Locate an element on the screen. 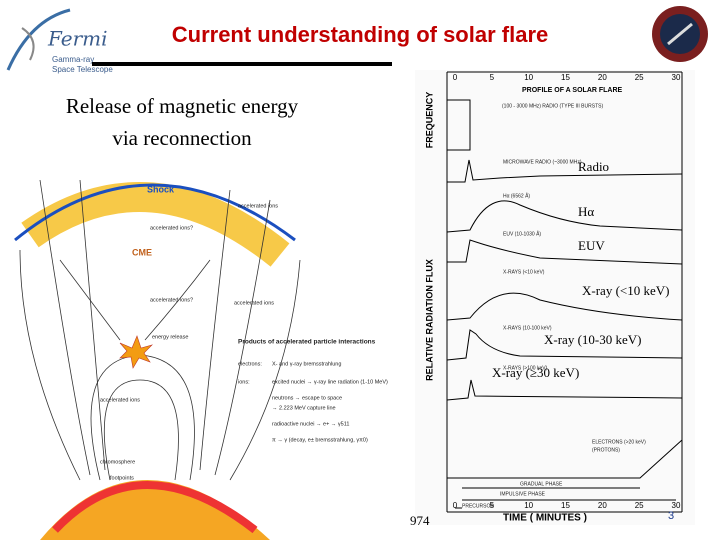  emblem is located at coordinates (680, 34).